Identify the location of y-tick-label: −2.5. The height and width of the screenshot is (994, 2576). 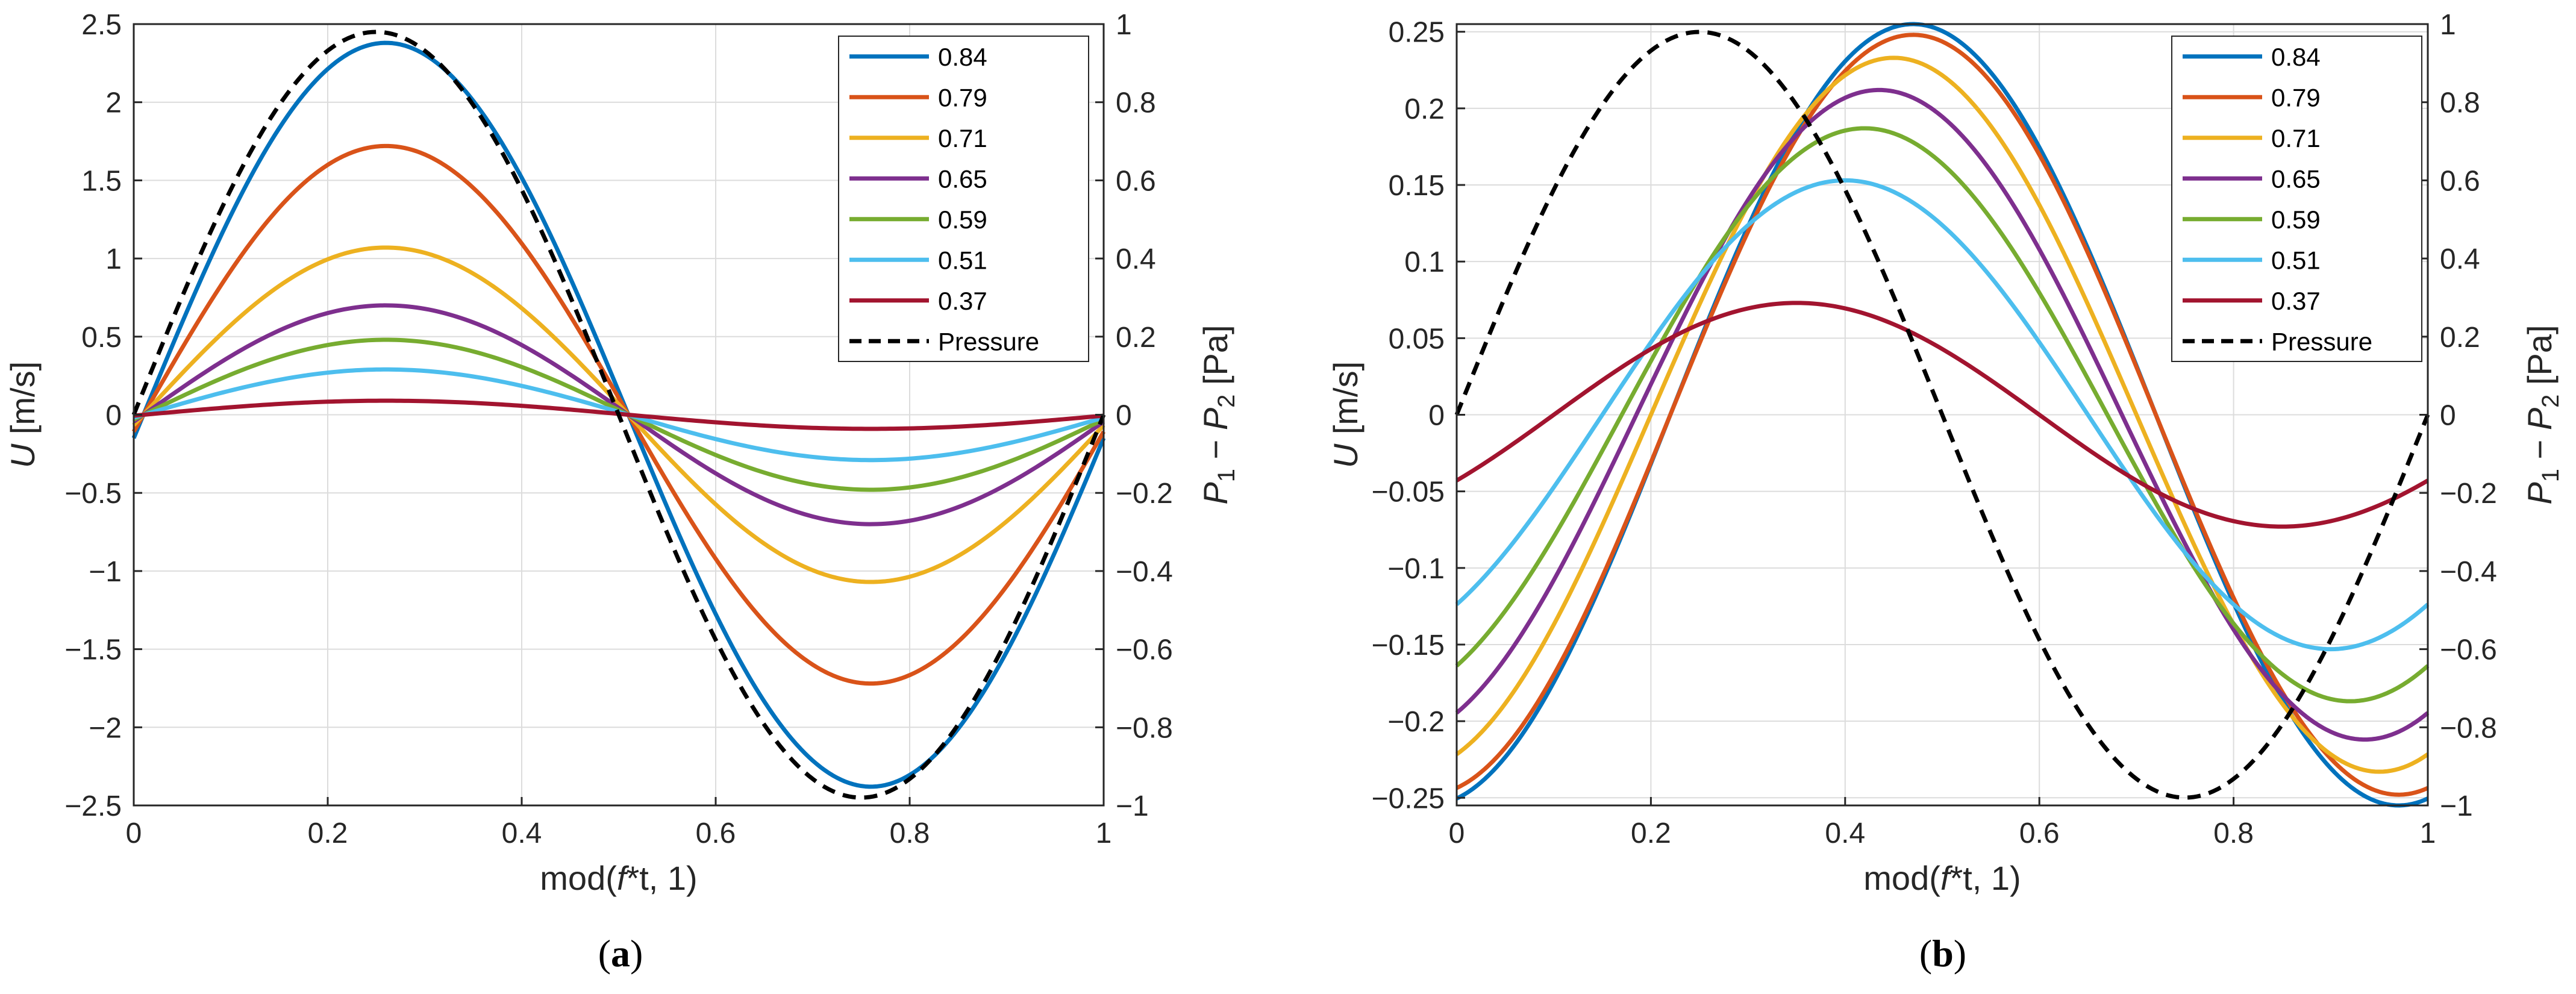
(93, 806).